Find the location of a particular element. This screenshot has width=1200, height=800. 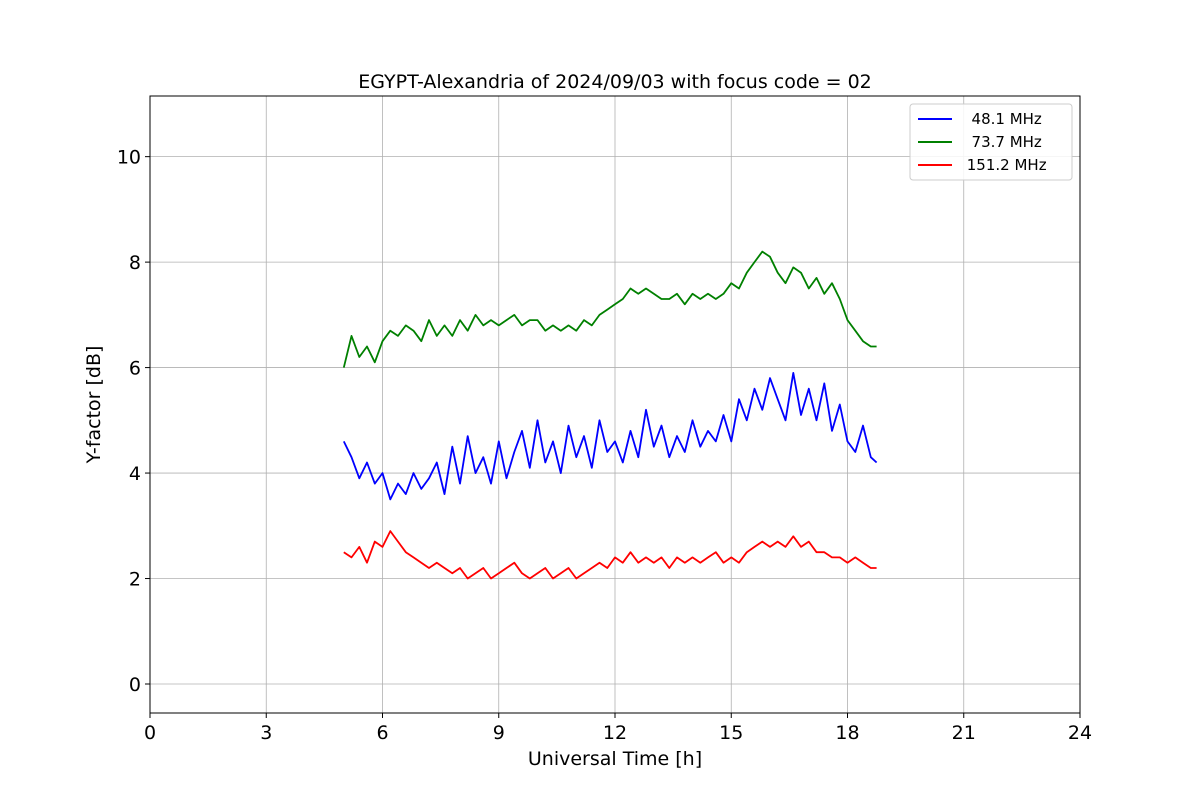

x-tick-label: 6 is located at coordinates (382, 733).